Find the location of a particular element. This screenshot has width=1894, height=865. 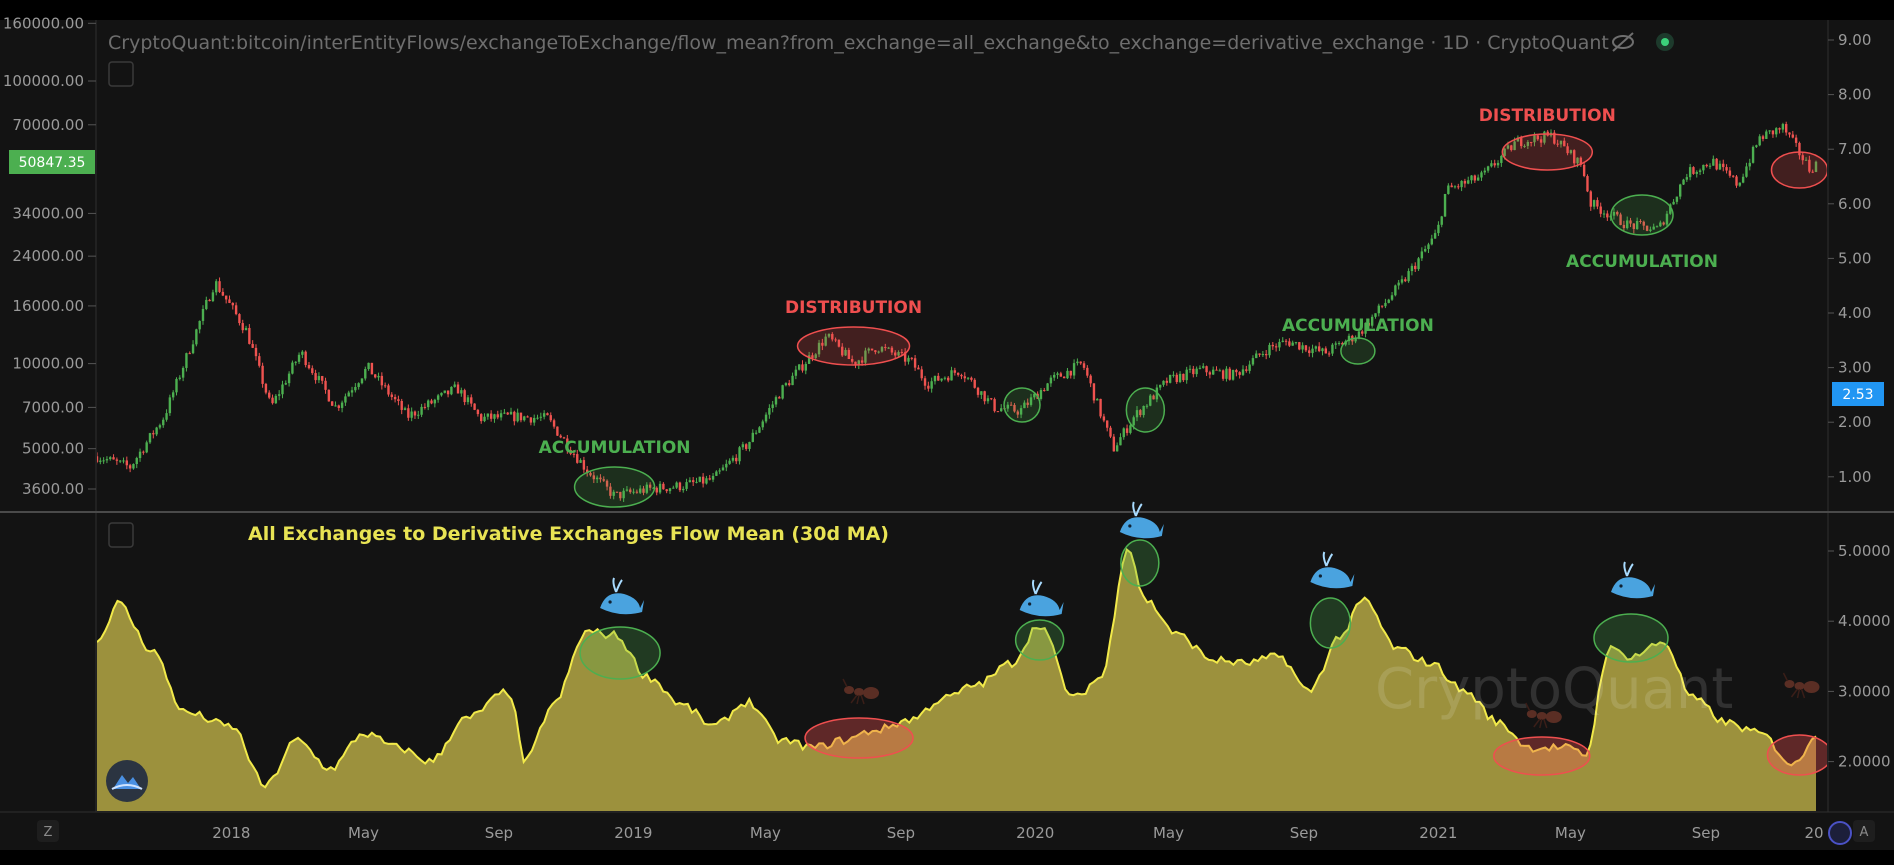

eye-slash-icon is located at coordinates (1623, 42).